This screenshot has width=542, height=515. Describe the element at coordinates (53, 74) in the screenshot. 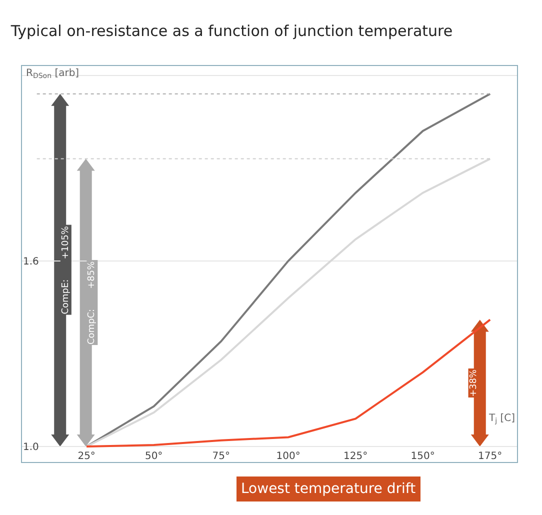

I see `y-axis-title: R$_{DSon}$ [arb]` at that location.